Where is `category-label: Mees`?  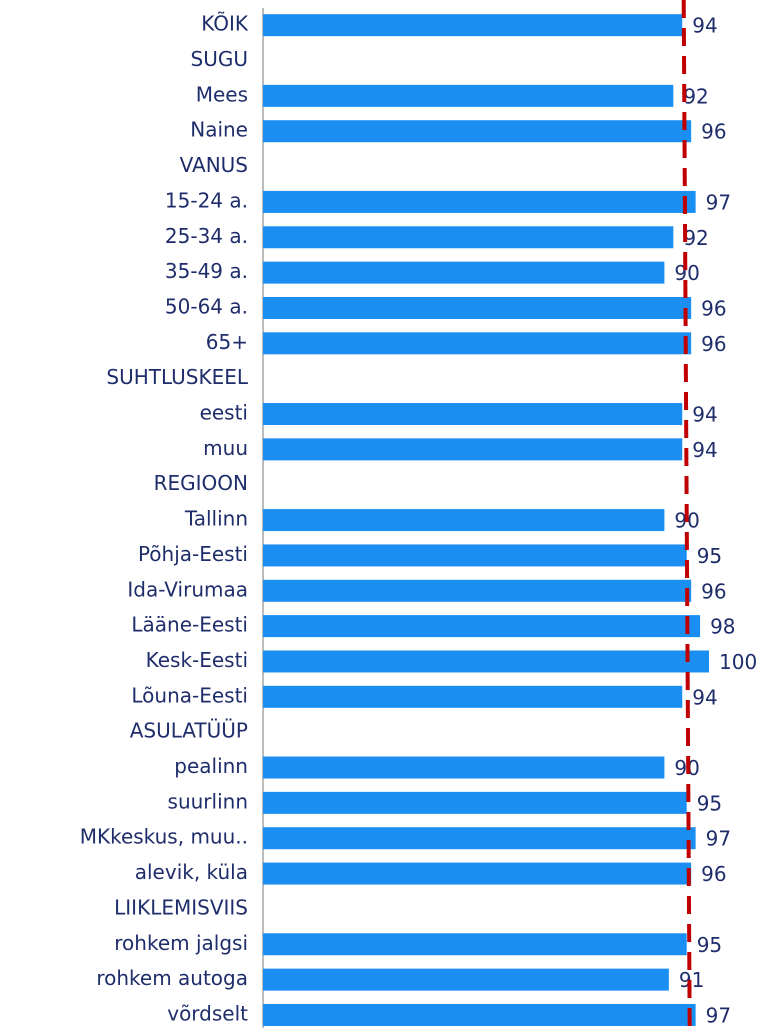 category-label: Mees is located at coordinates (222, 94).